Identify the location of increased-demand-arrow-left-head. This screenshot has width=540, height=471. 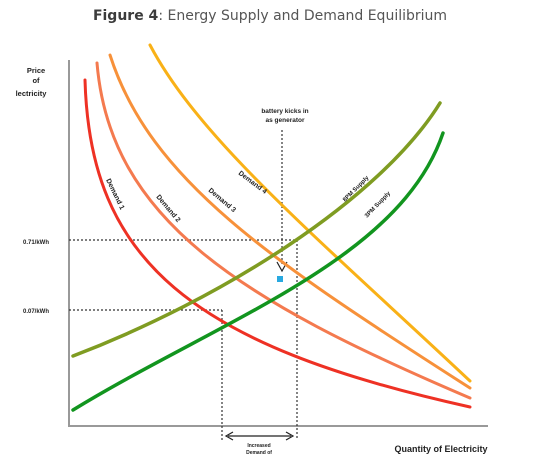
(229, 436).